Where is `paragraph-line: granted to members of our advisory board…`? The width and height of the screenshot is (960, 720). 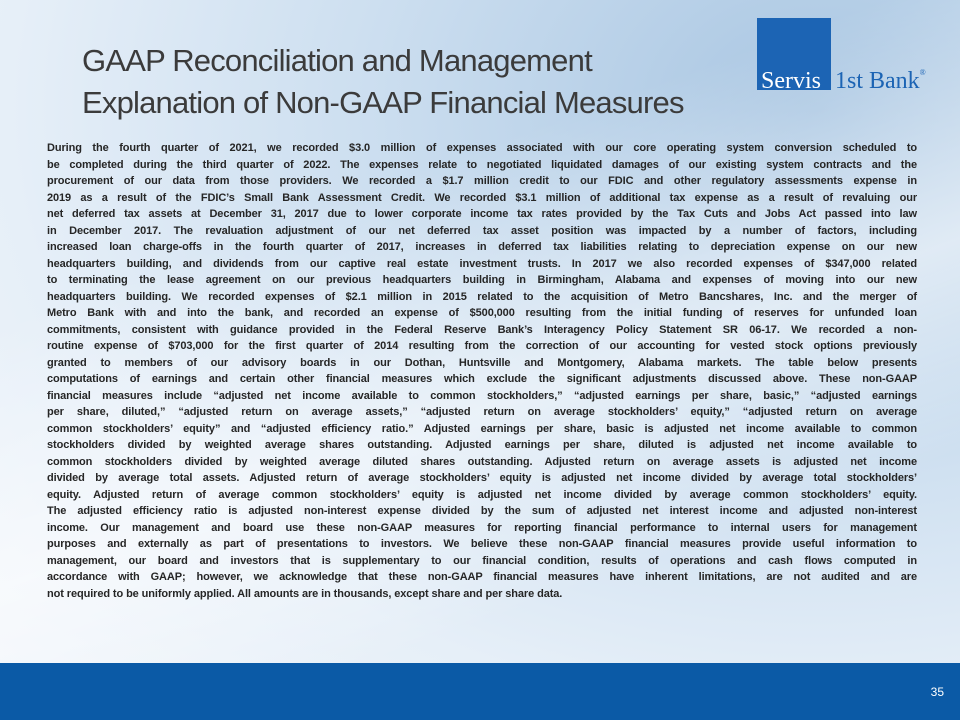 paragraph-line: granted to members of our advisory board… is located at coordinates (482, 362).